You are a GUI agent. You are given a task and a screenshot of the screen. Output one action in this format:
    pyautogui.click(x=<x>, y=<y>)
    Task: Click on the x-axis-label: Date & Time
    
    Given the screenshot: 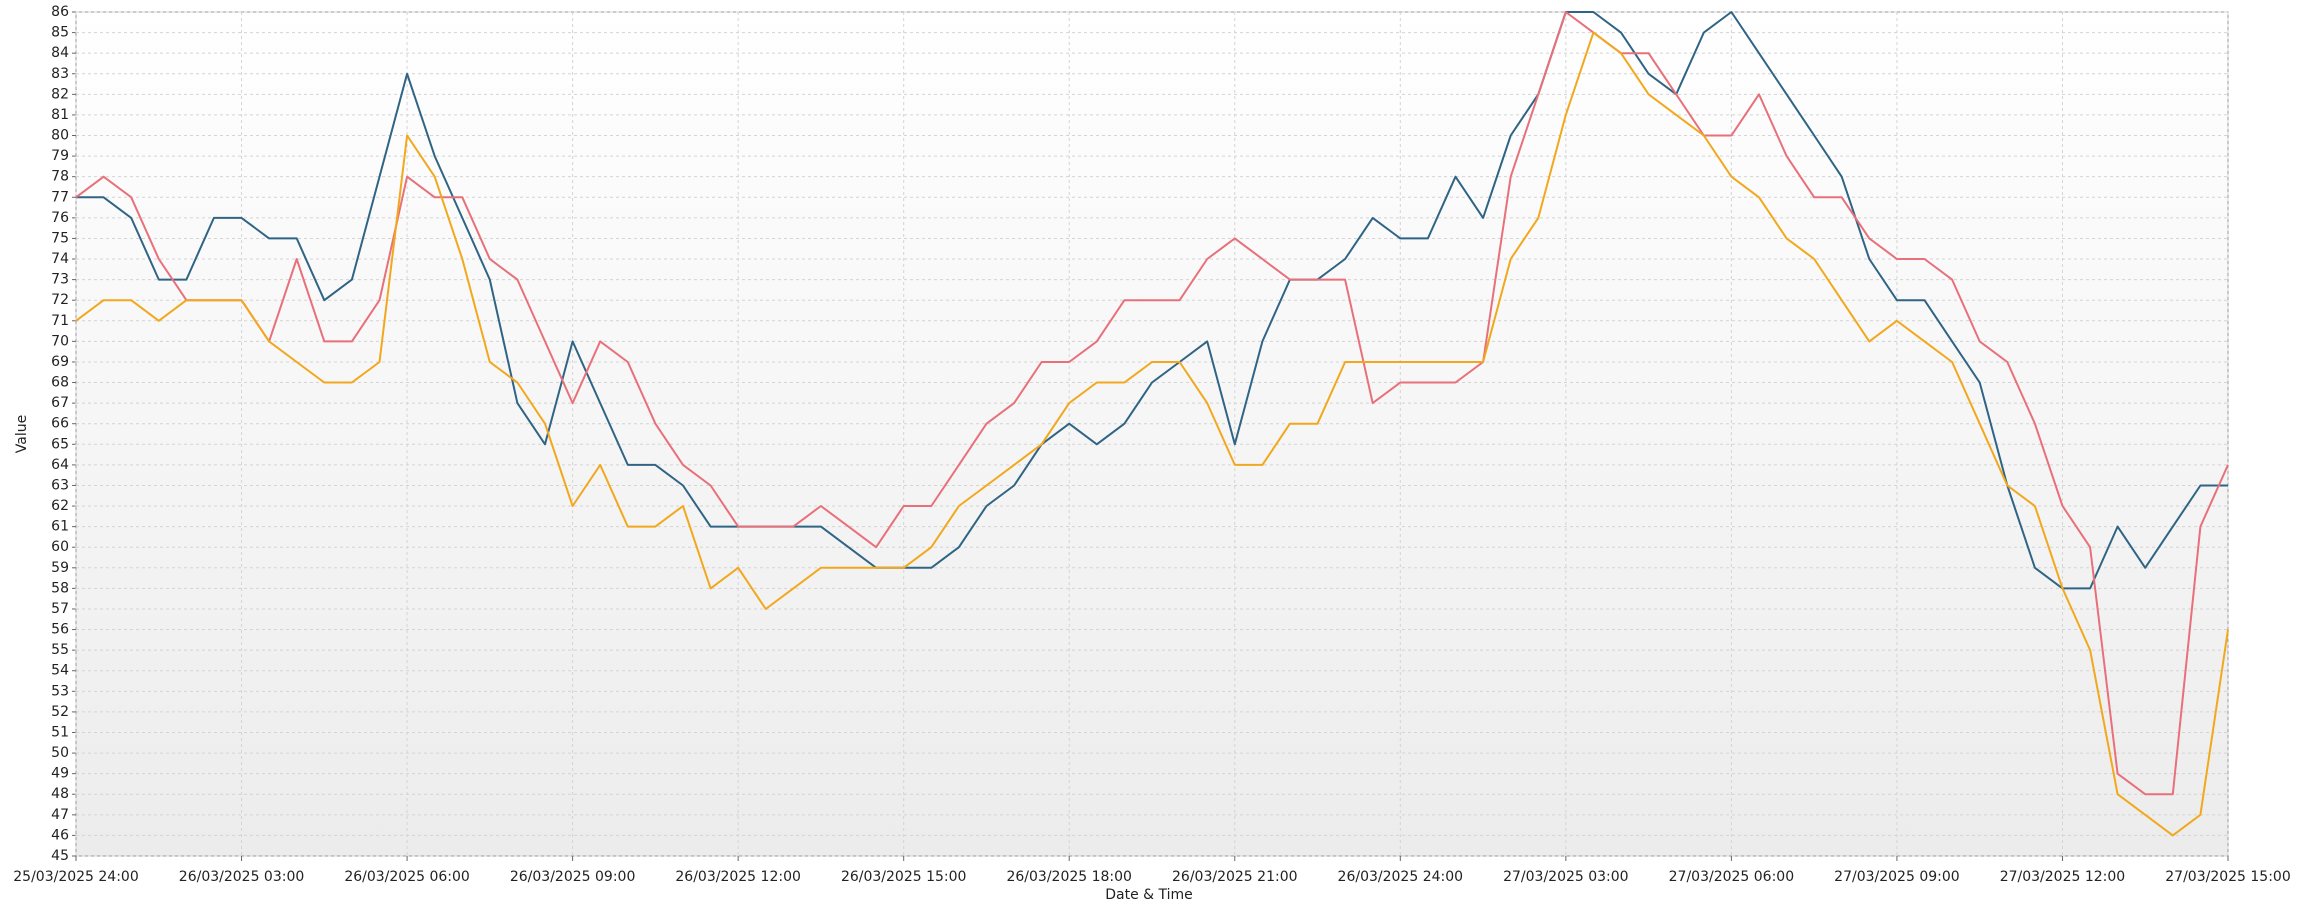 What is the action you would take?
    pyautogui.click(x=1149, y=895)
    